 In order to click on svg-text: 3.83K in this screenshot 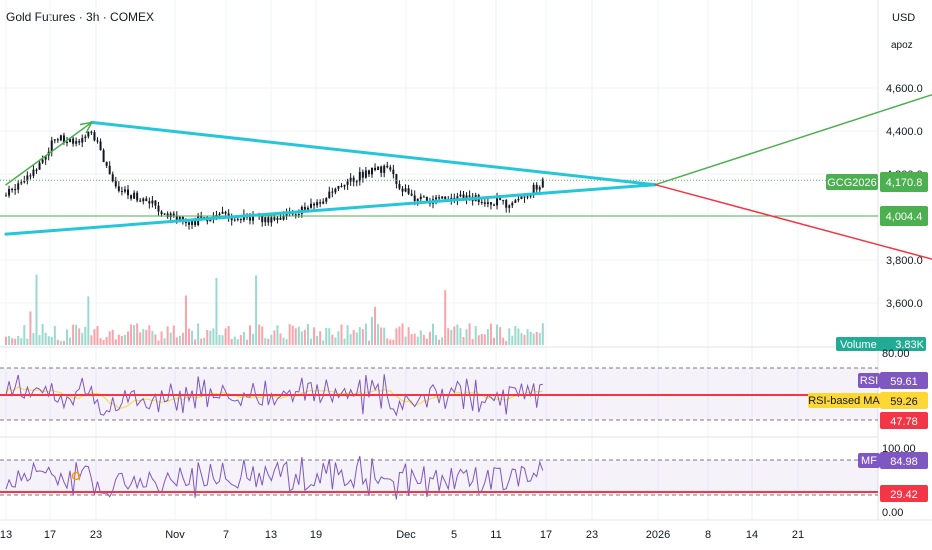, I will do `click(909, 345)`.